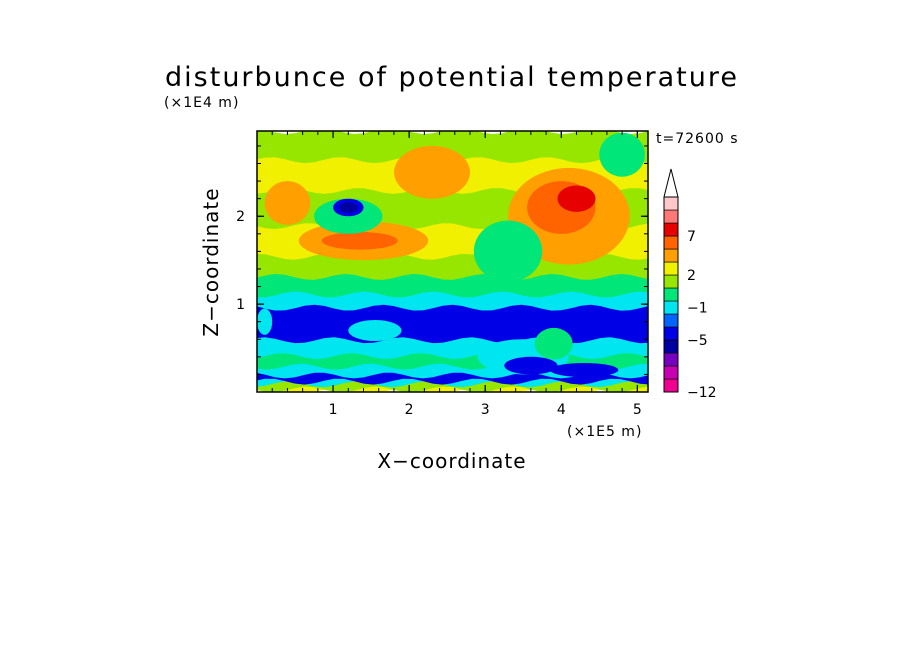 The height and width of the screenshot is (654, 904). Describe the element at coordinates (691, 276) in the screenshot. I see `colorbar-label: 2` at that location.